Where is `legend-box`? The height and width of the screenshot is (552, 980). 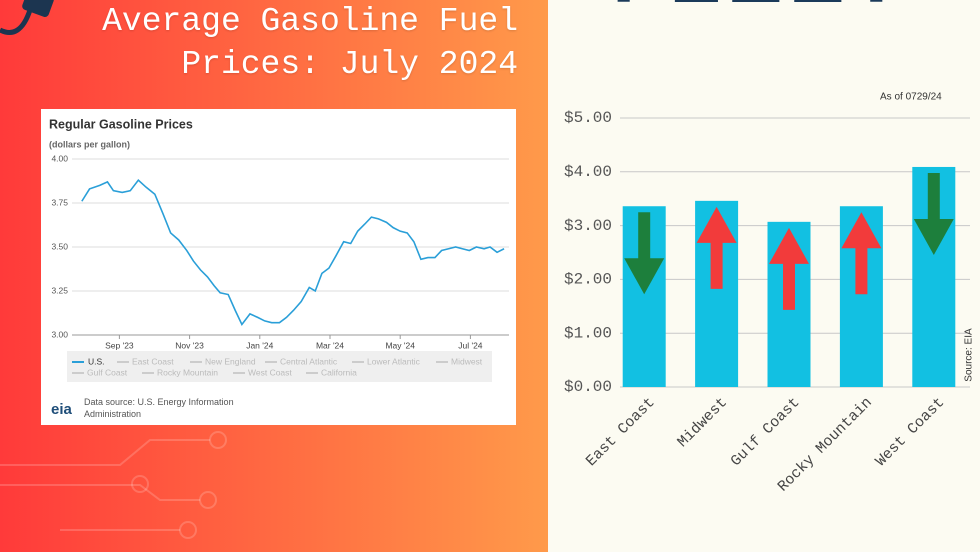 legend-box is located at coordinates (279, 366).